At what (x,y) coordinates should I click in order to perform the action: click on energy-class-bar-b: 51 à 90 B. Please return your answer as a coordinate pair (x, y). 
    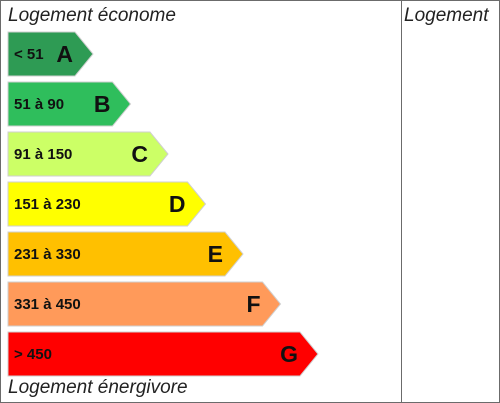
    Looking at the image, I should click on (69, 104).